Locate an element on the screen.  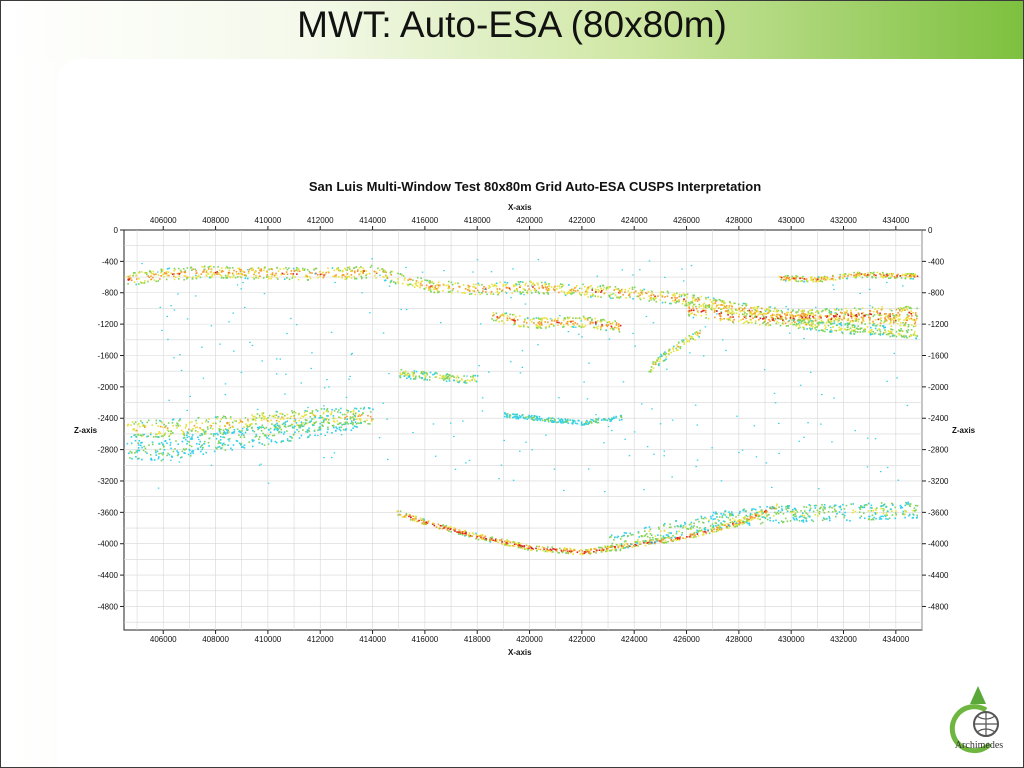
z-tick-label-left: -800 is located at coordinates (110, 293).